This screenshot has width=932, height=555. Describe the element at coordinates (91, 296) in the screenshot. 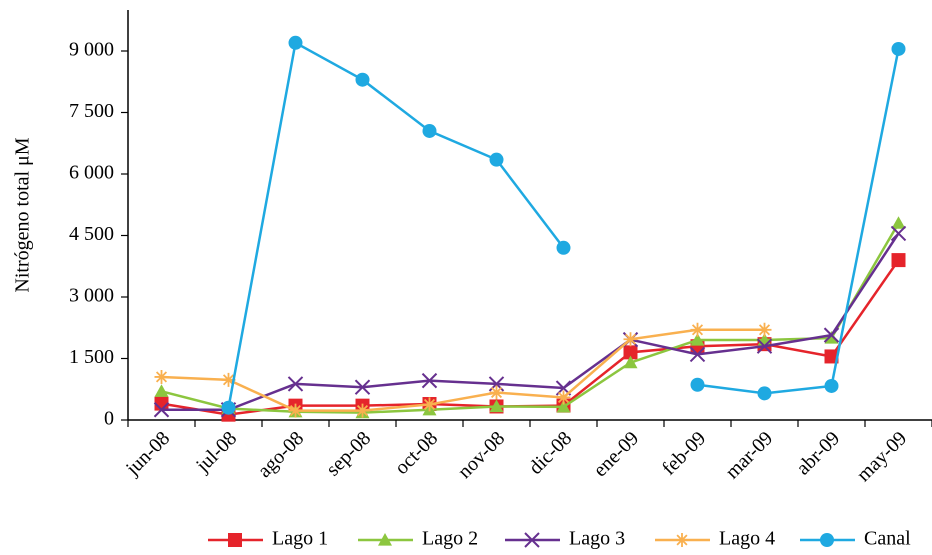

I see `y-tick-label: 3 000` at that location.